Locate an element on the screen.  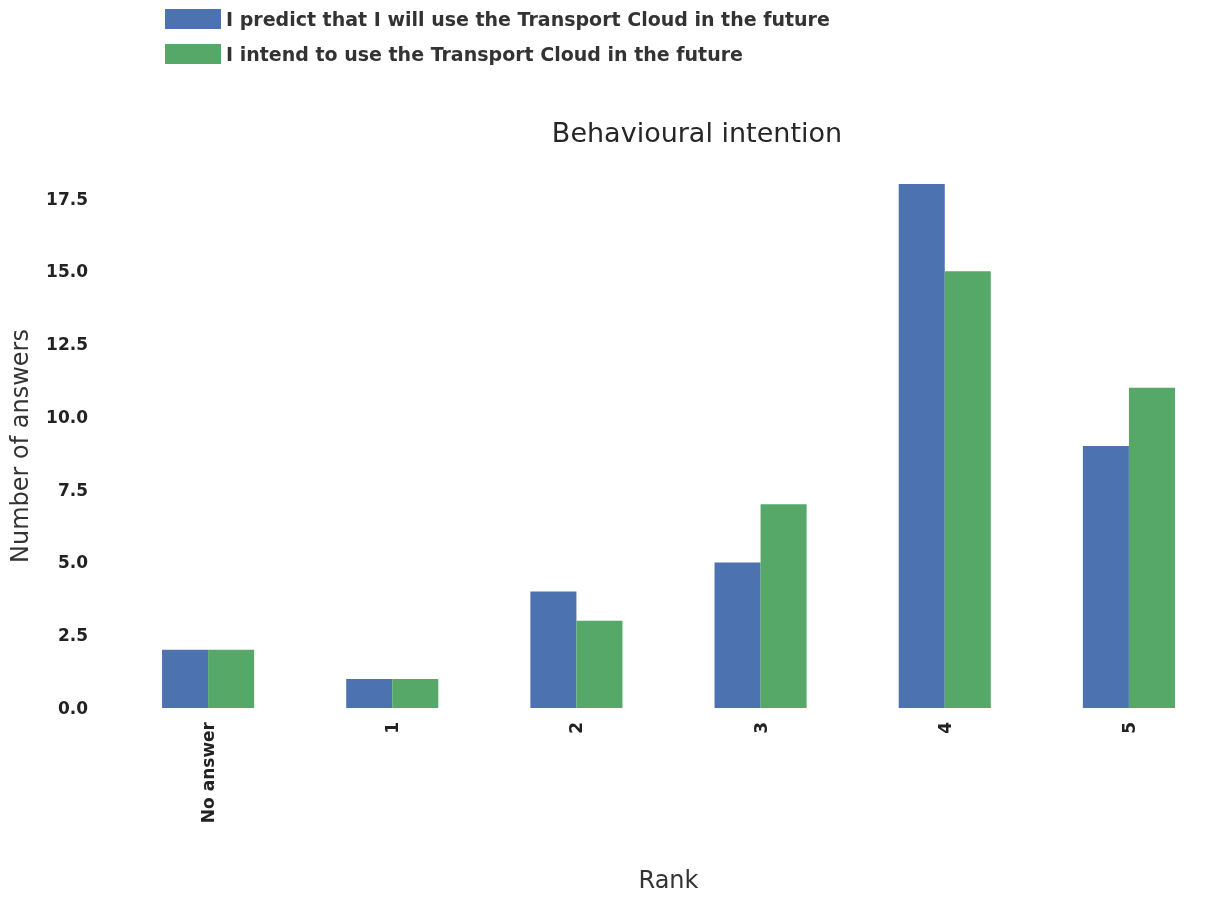
chart-title: Behavioural intention is located at coordinates (697, 132).